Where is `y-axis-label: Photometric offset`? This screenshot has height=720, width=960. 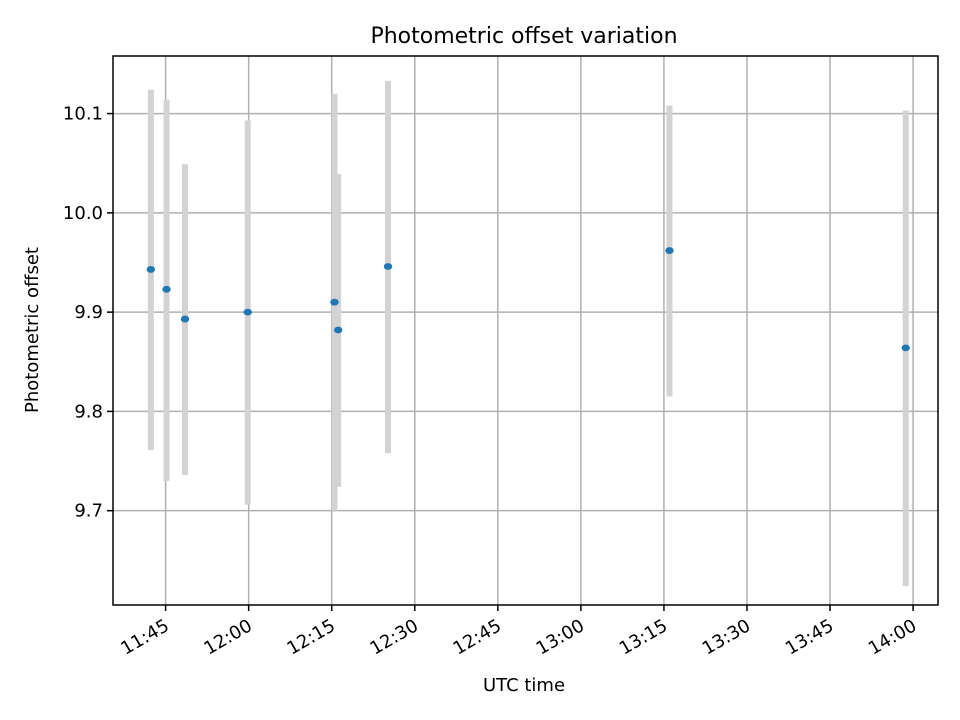
y-axis-label: Photometric offset is located at coordinates (32, 330).